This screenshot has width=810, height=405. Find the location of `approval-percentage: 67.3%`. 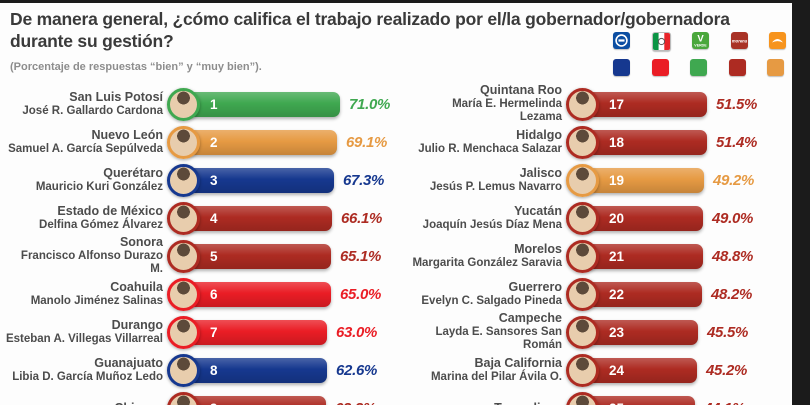

approval-percentage: 67.3% is located at coordinates (364, 180).